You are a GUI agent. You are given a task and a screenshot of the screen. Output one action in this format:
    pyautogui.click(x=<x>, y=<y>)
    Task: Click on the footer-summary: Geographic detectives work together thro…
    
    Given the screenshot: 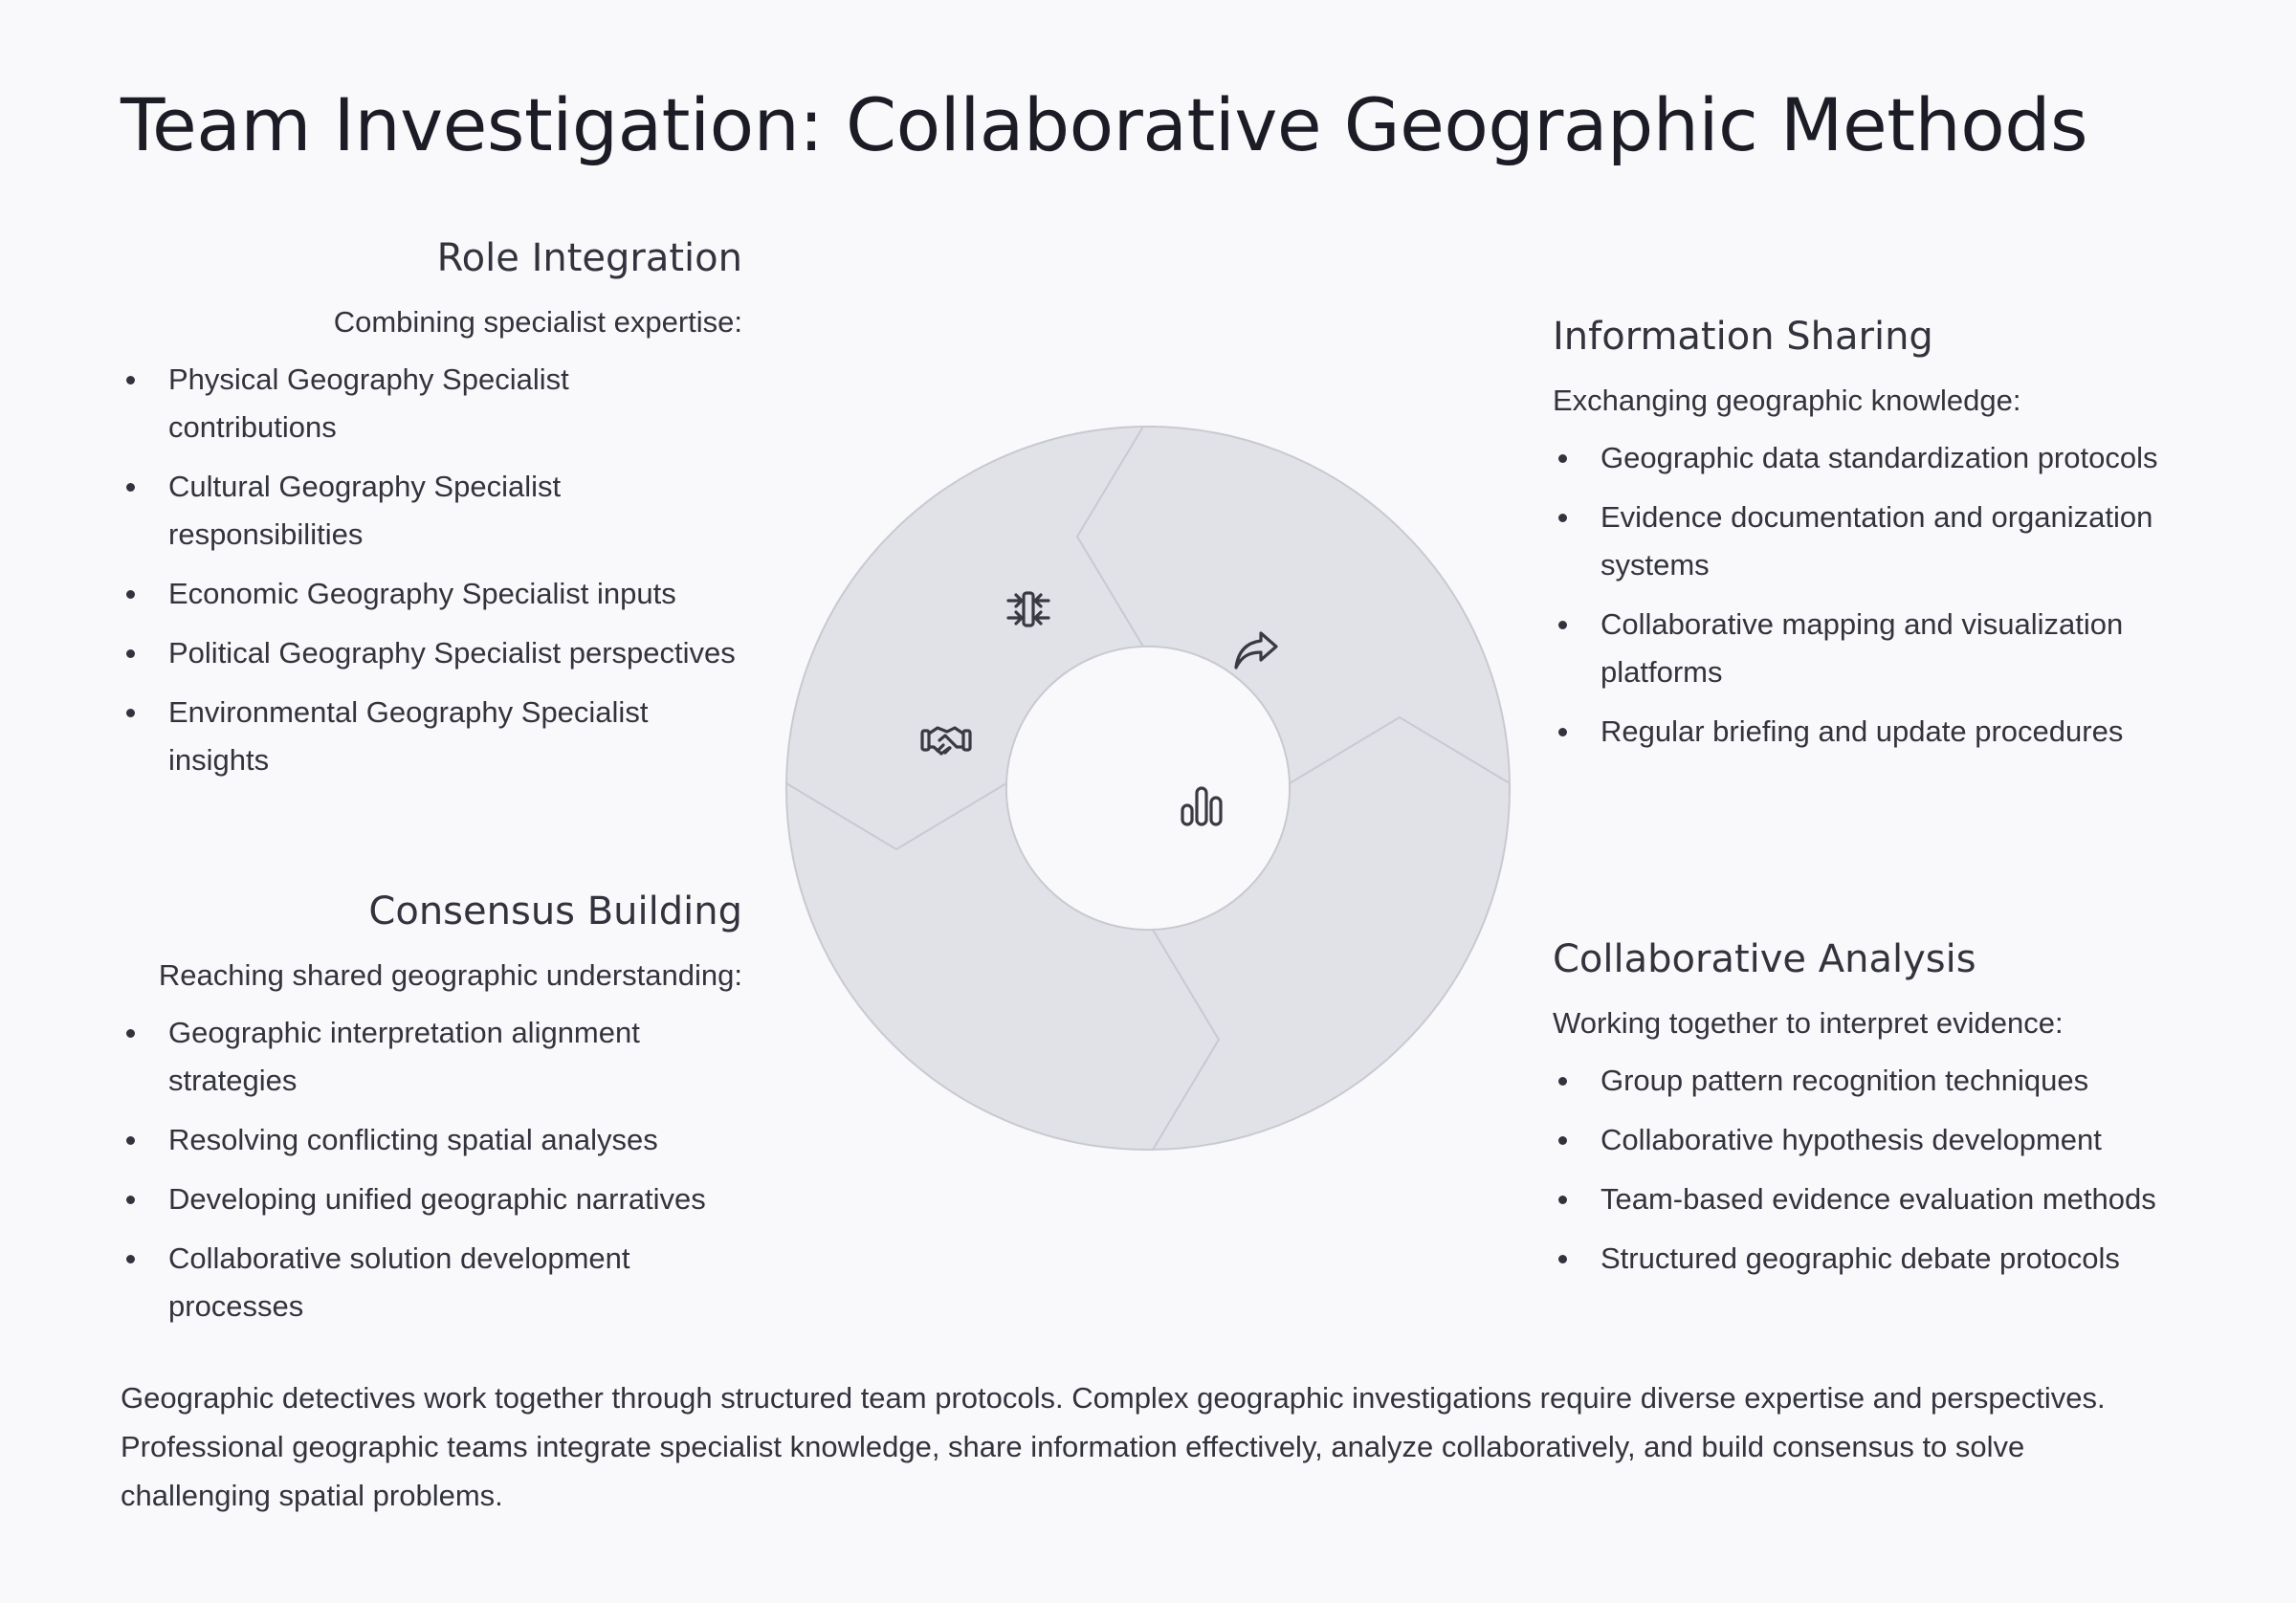 What is the action you would take?
    pyautogui.click(x=1113, y=1446)
    